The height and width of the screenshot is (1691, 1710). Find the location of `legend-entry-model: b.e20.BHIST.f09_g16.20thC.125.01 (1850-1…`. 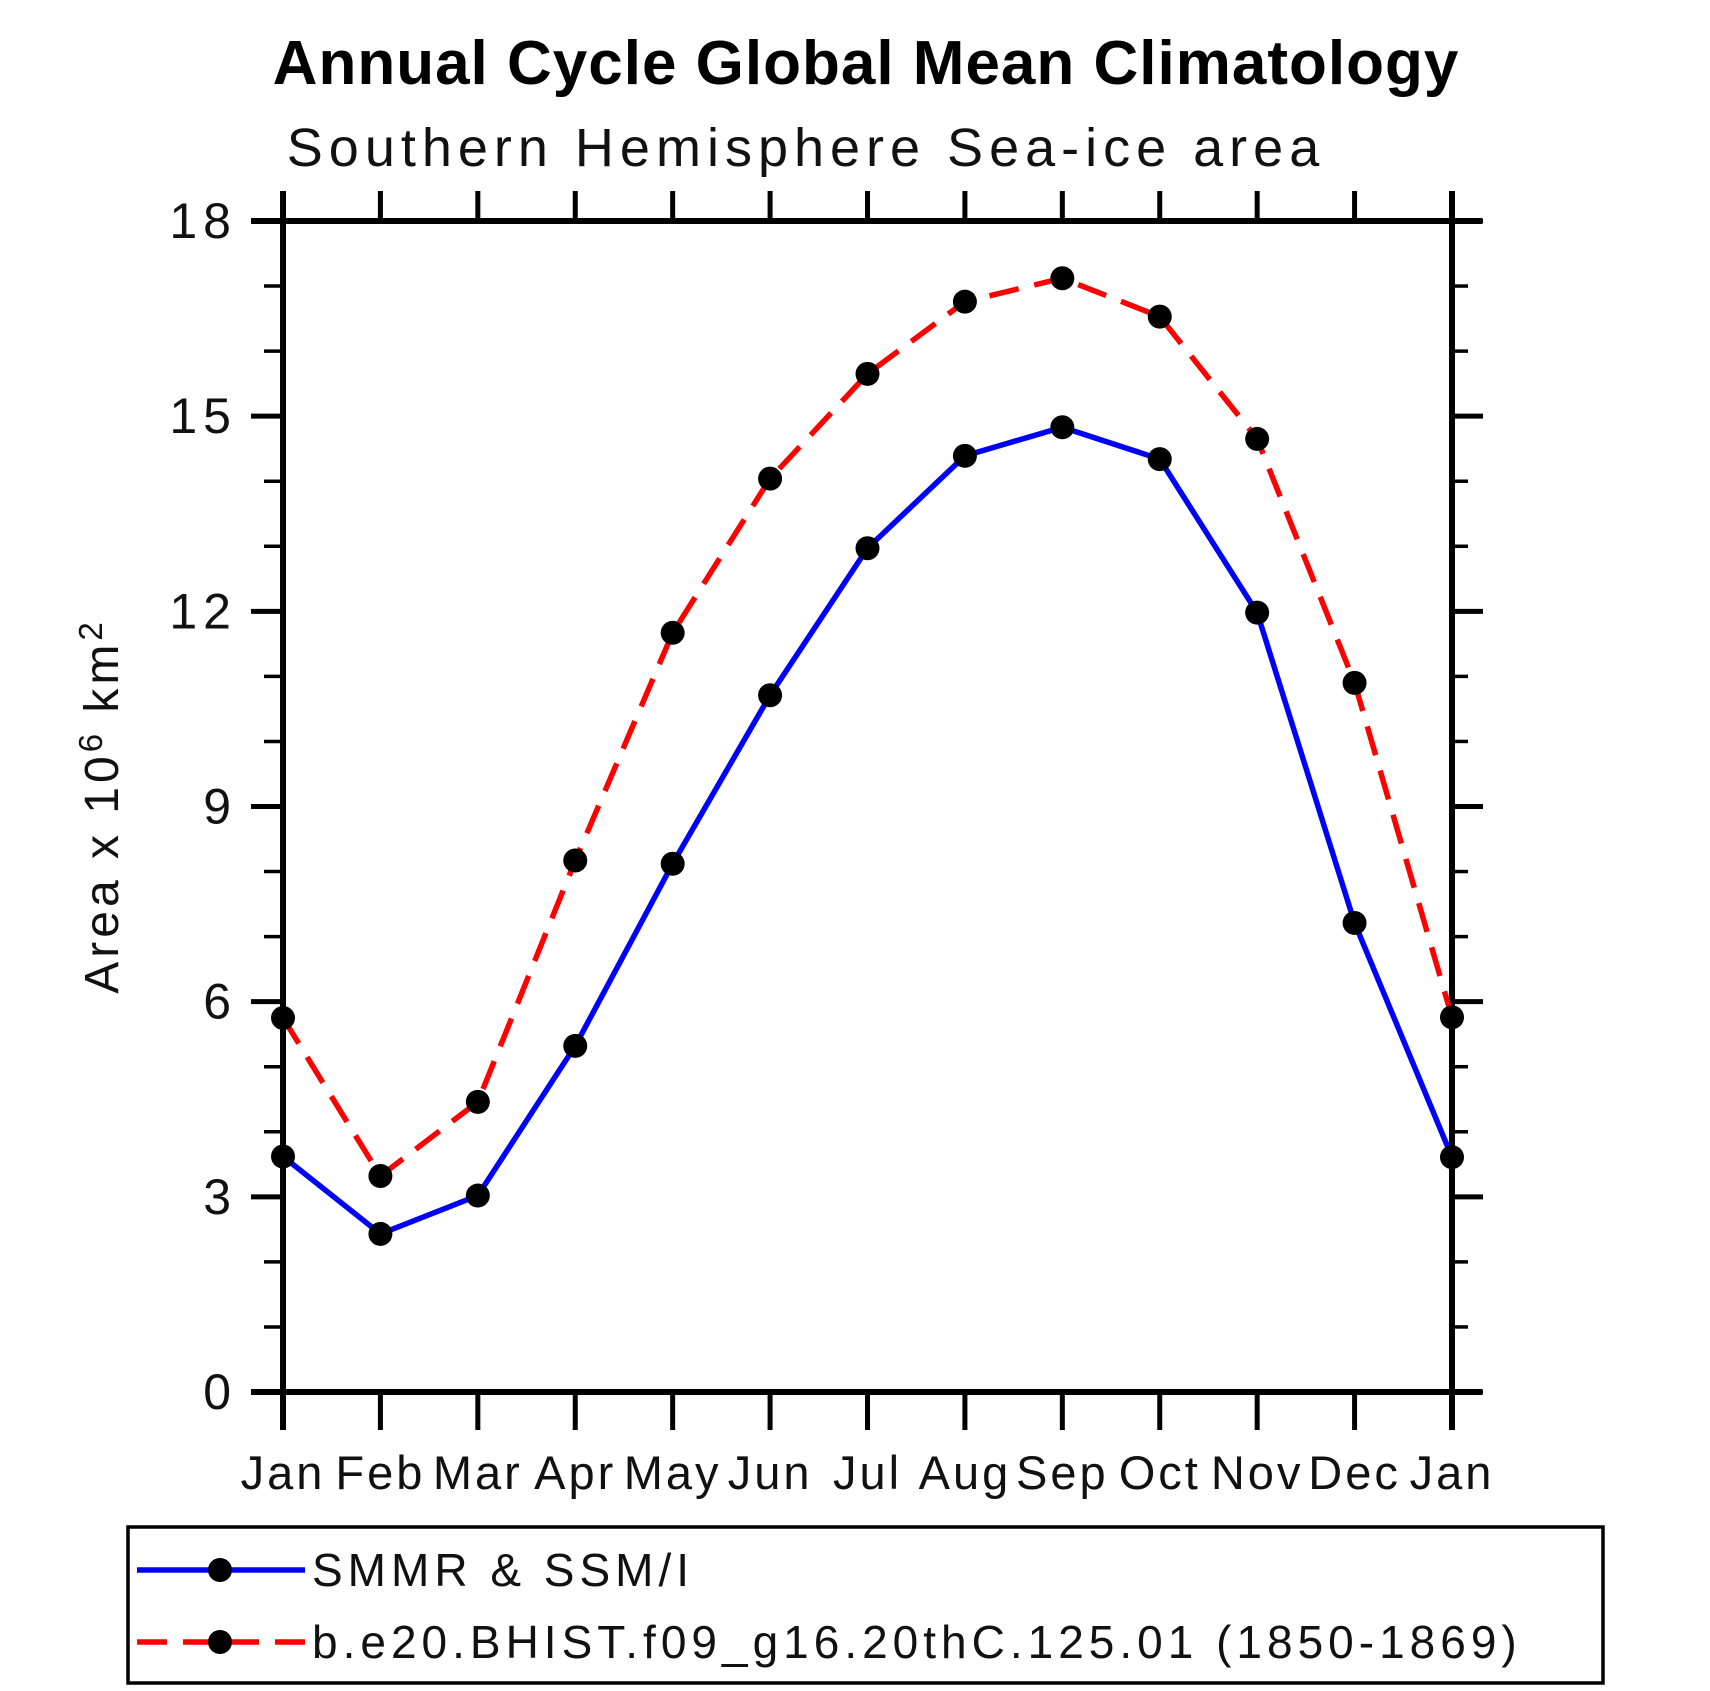

legend-entry-model: b.e20.BHIST.f09_g16.20thC.125.01 (1850-1… is located at coordinates (829, 1642).